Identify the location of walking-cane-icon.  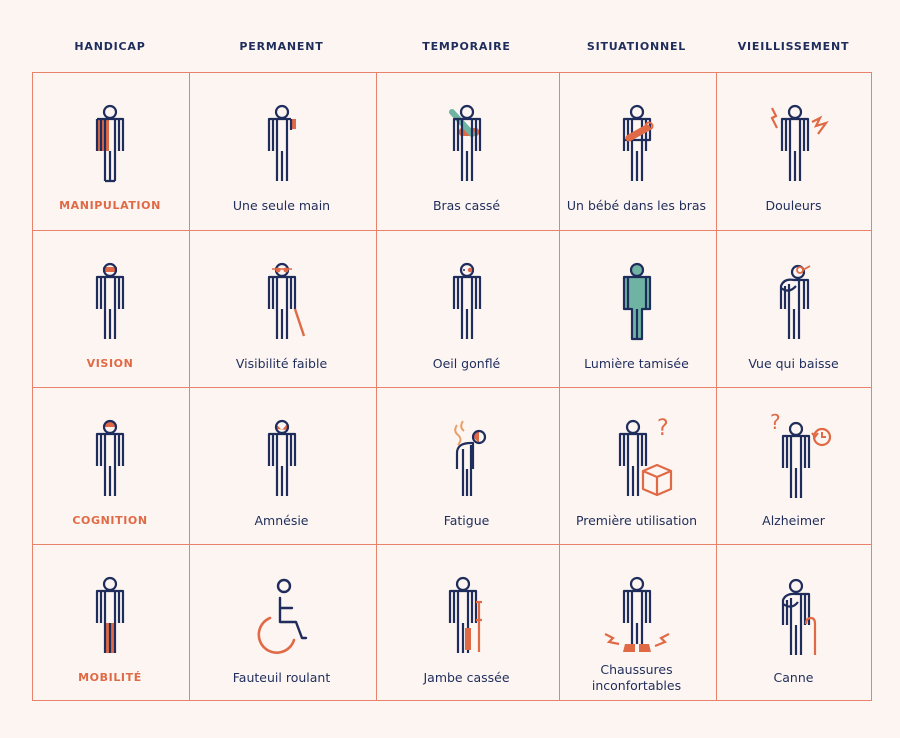
(798, 616).